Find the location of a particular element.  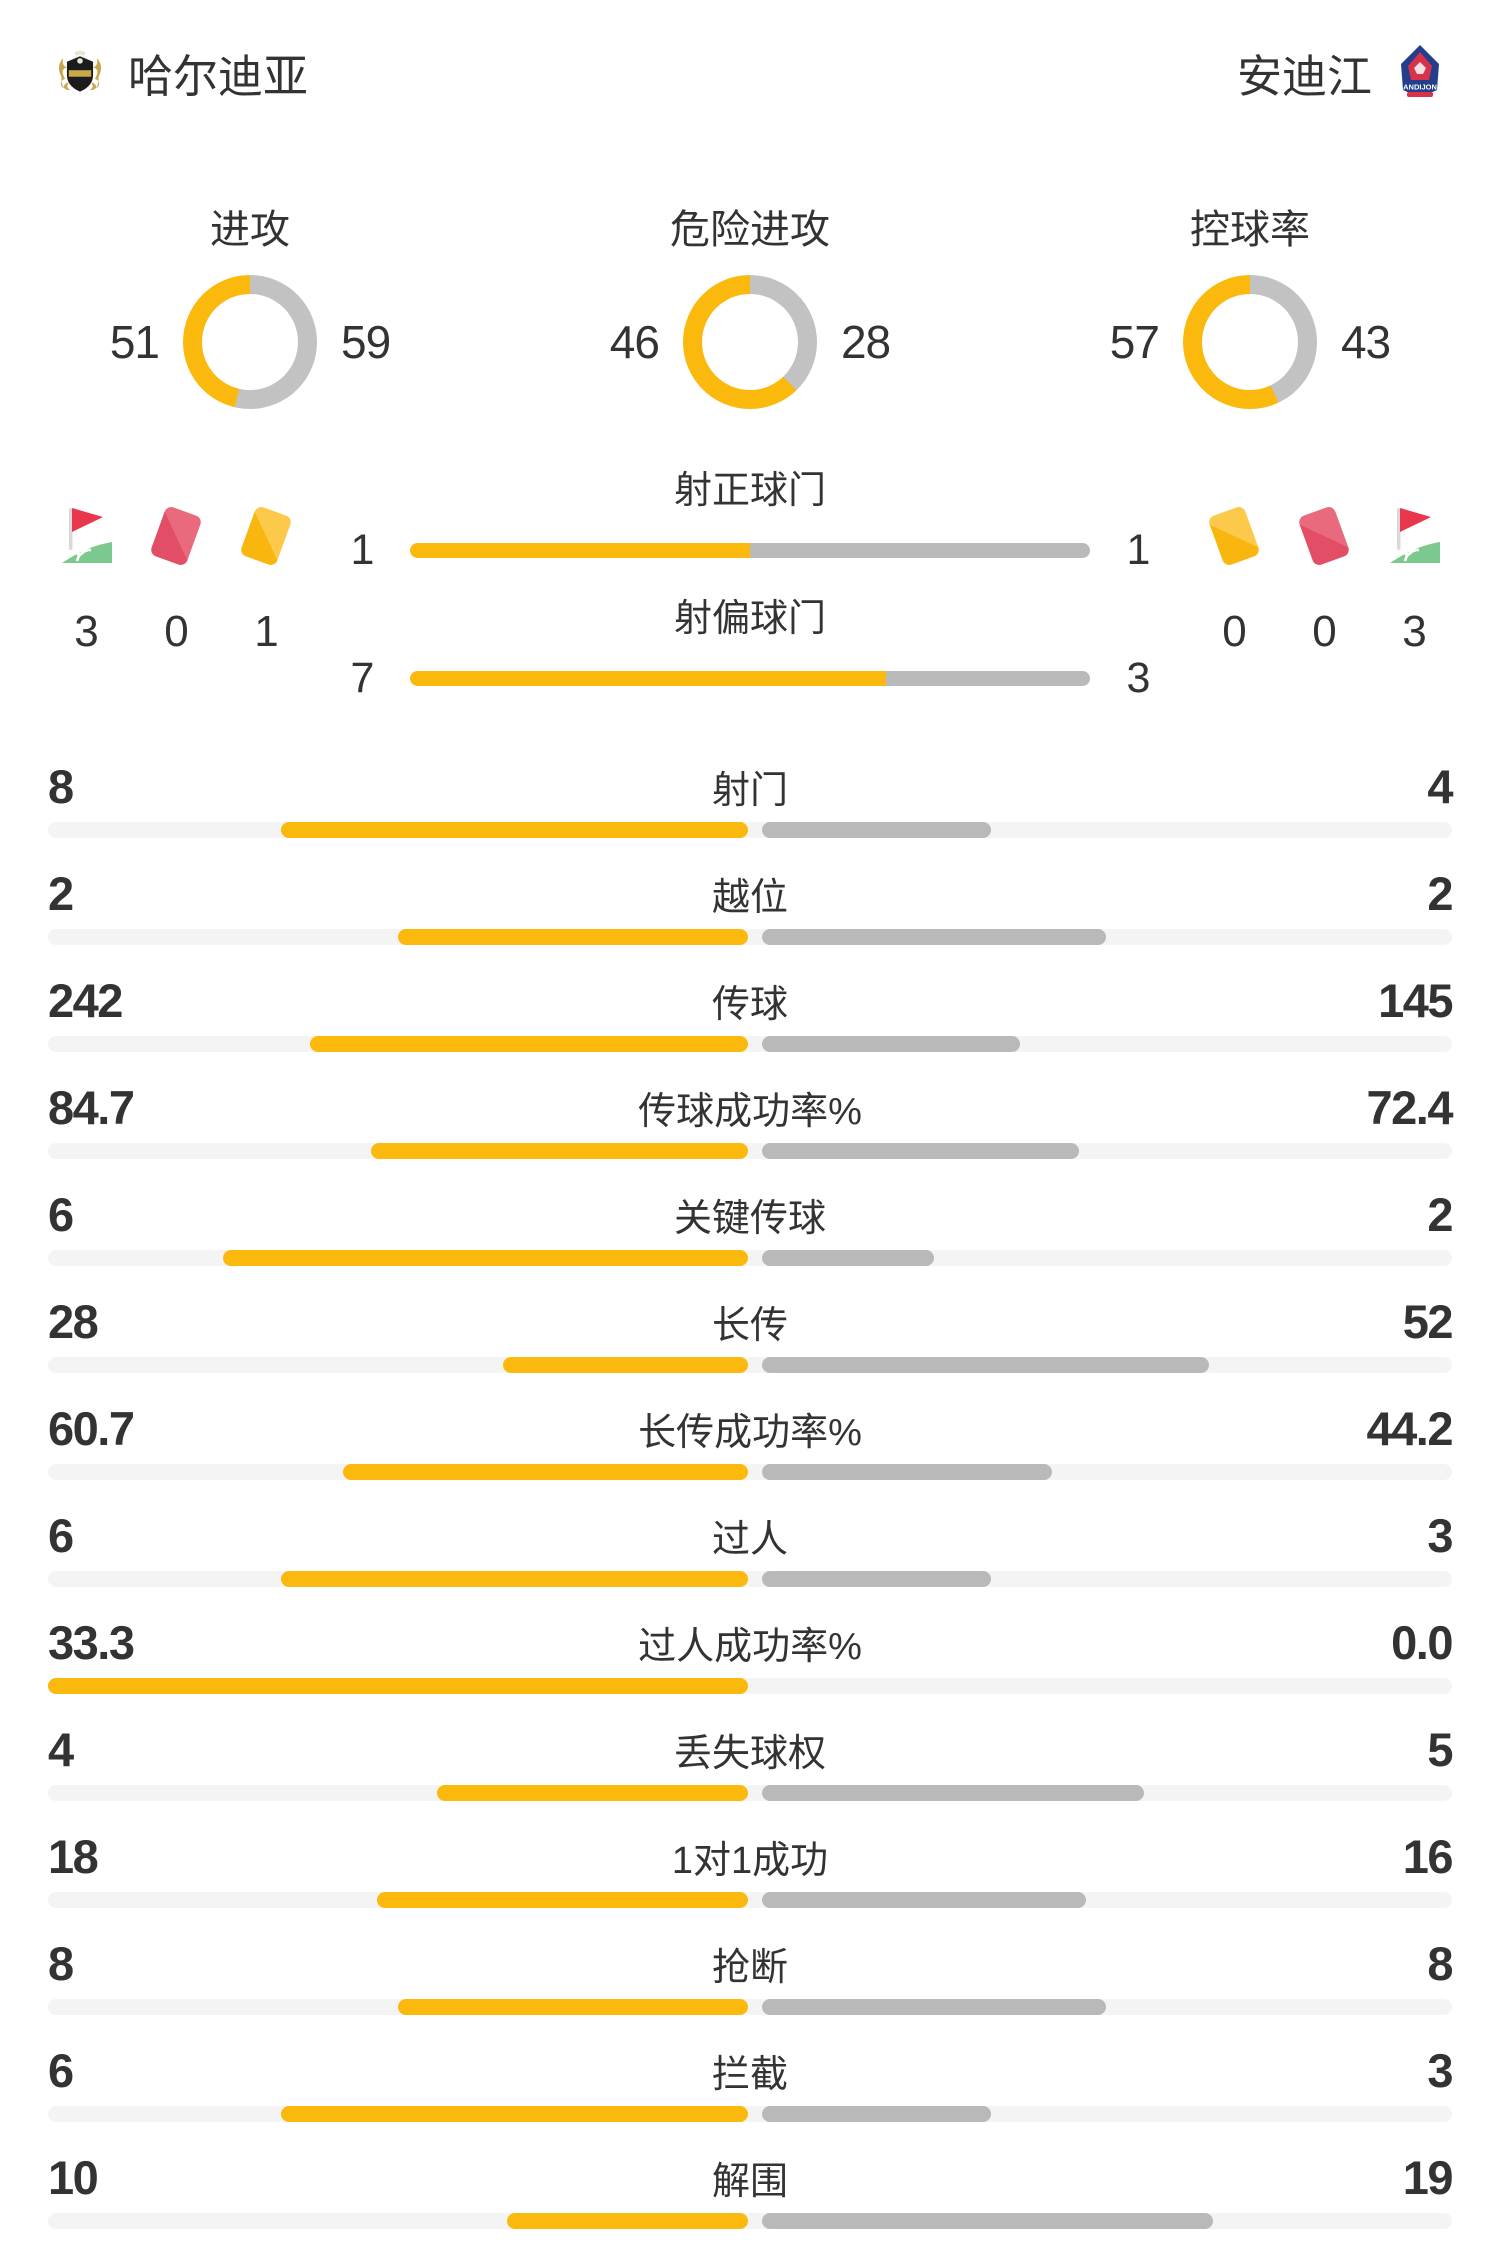

stat-away-value: 5 is located at coordinates (1440, 1749).